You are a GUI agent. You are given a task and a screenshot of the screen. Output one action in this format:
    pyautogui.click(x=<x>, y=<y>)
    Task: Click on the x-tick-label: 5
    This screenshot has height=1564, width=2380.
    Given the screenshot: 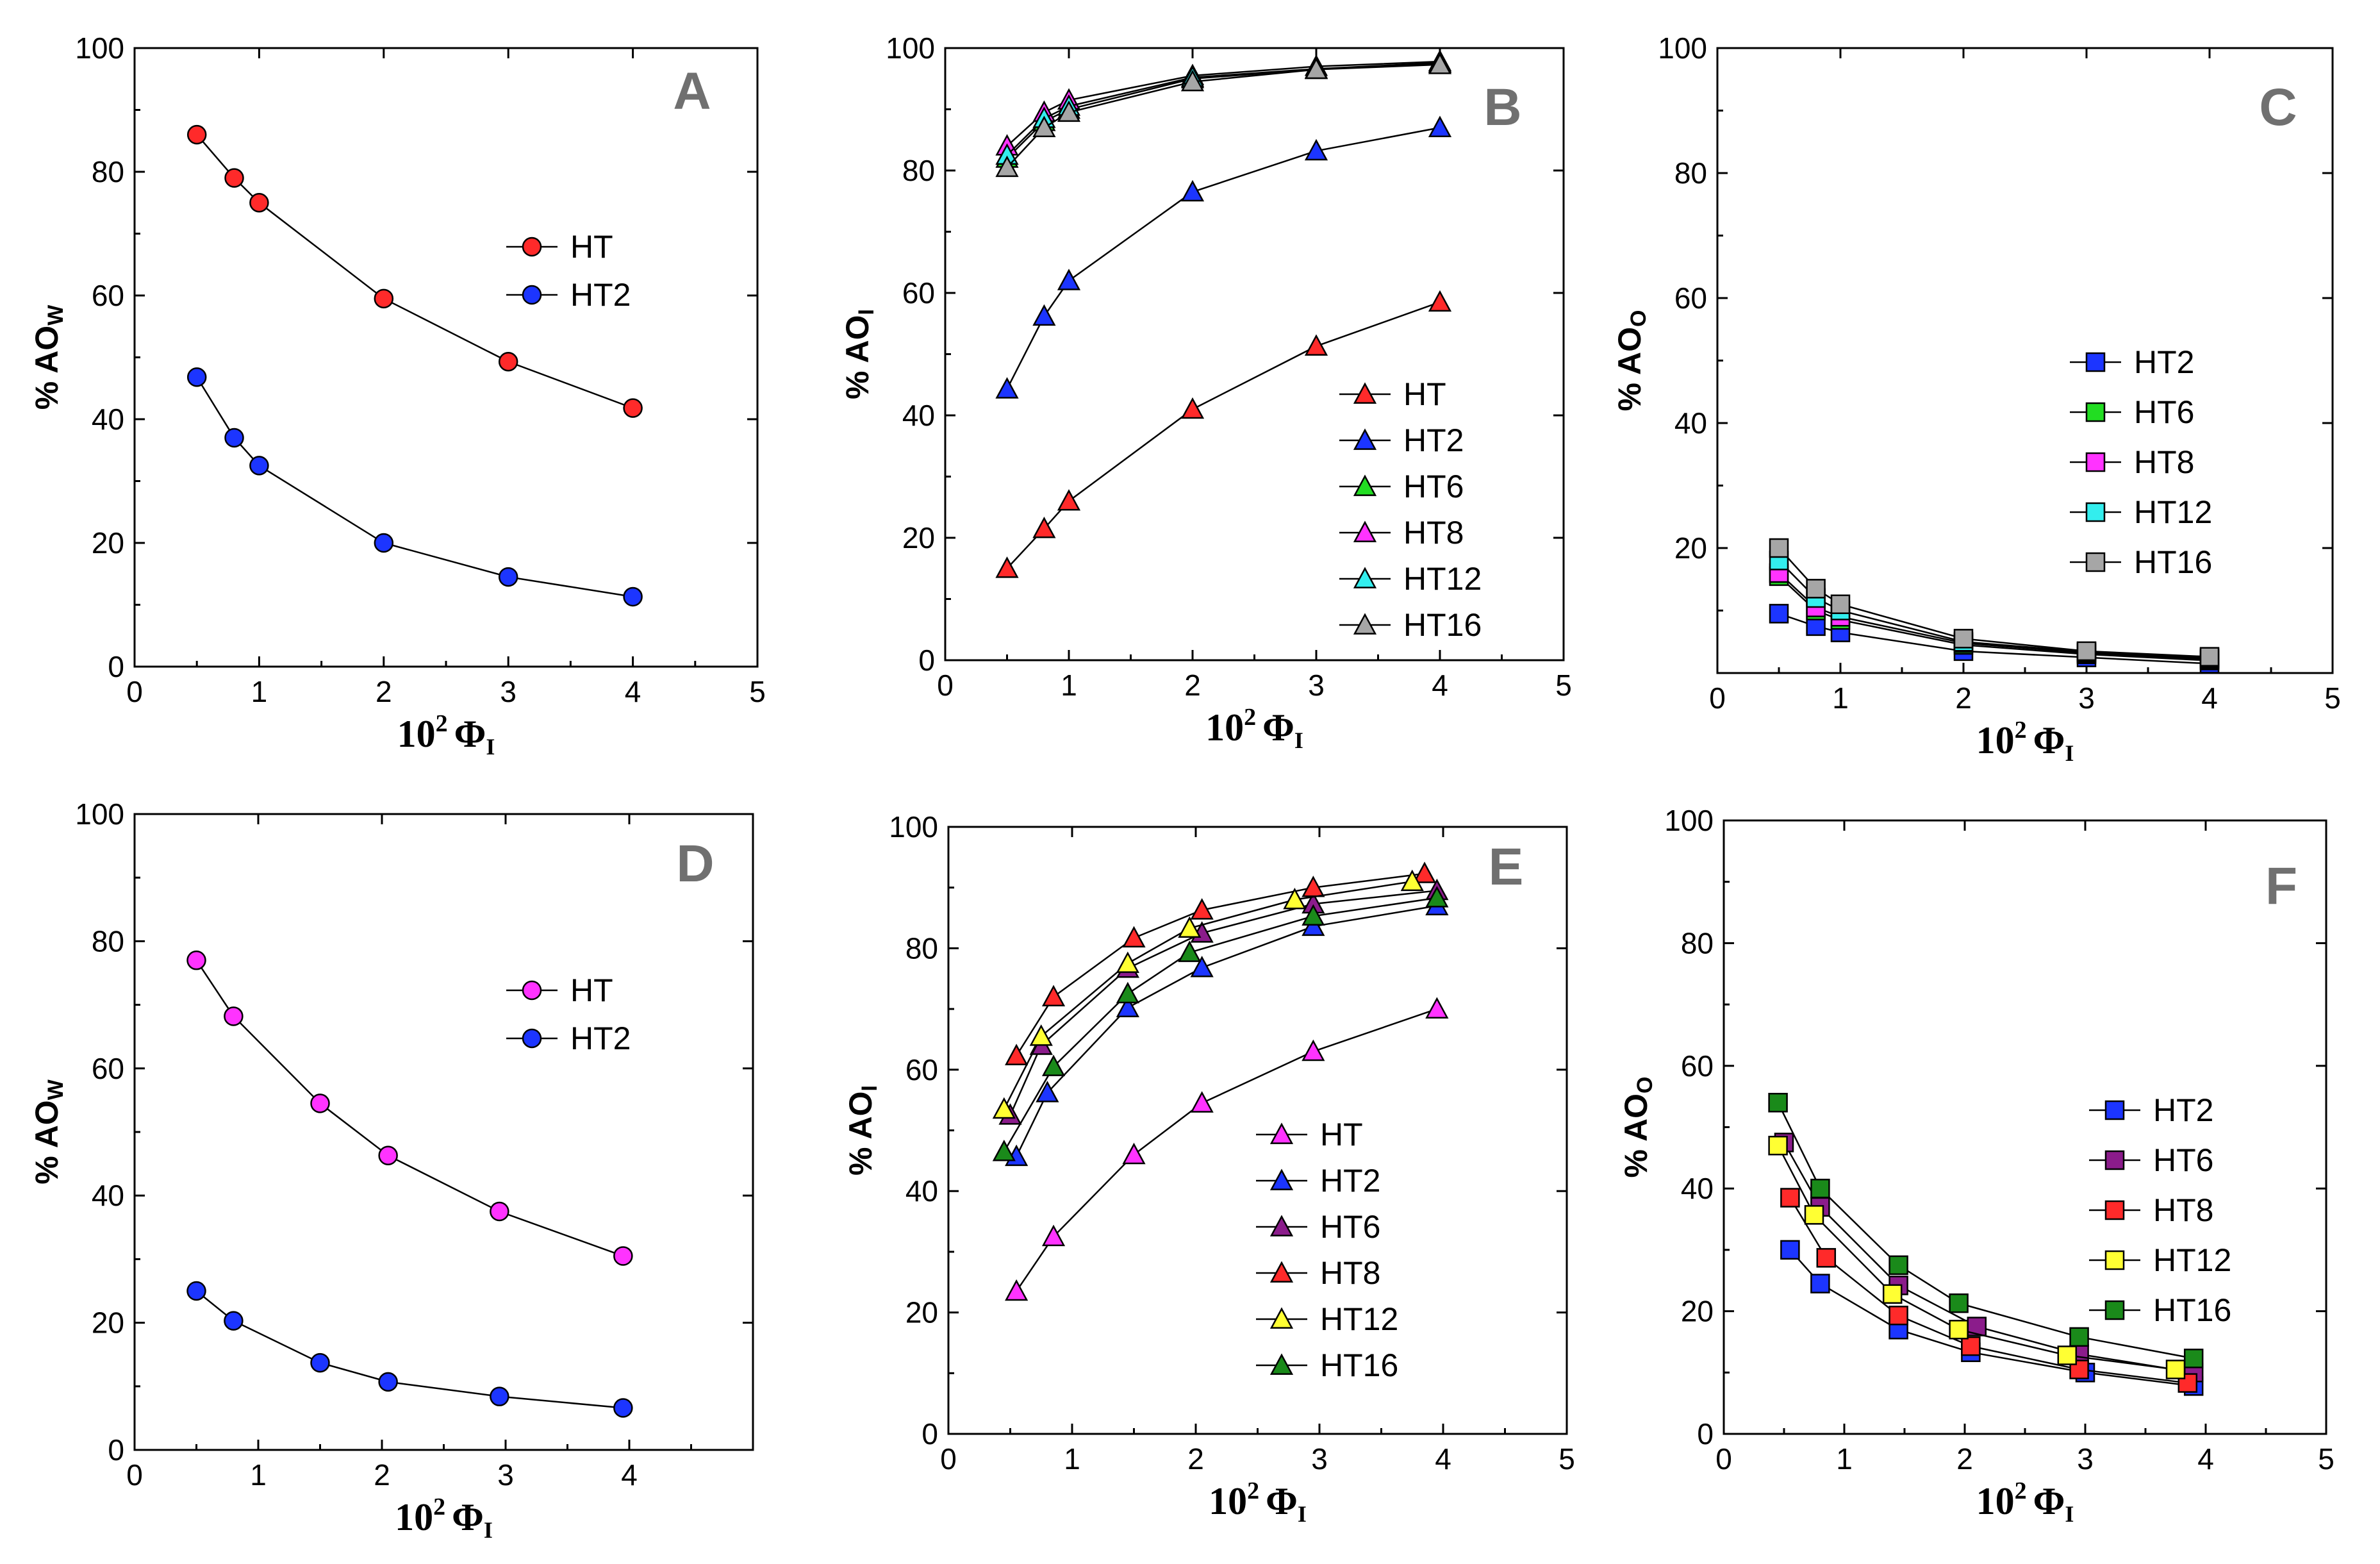 What is the action you would take?
    pyautogui.click(x=2326, y=1459)
    